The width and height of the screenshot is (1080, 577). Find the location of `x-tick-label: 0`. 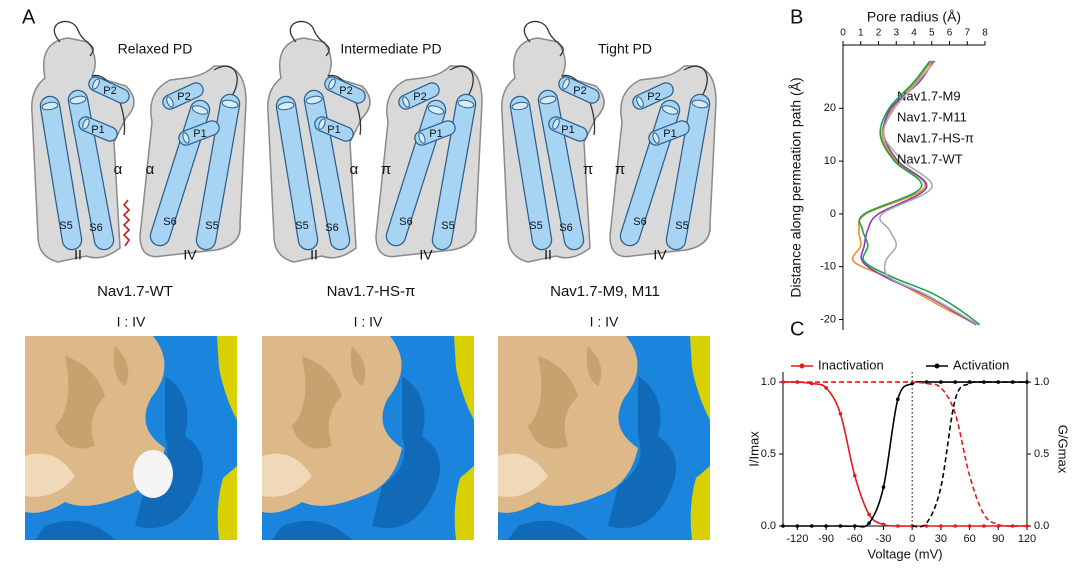

x-tick-label: 0 is located at coordinates (843, 33).